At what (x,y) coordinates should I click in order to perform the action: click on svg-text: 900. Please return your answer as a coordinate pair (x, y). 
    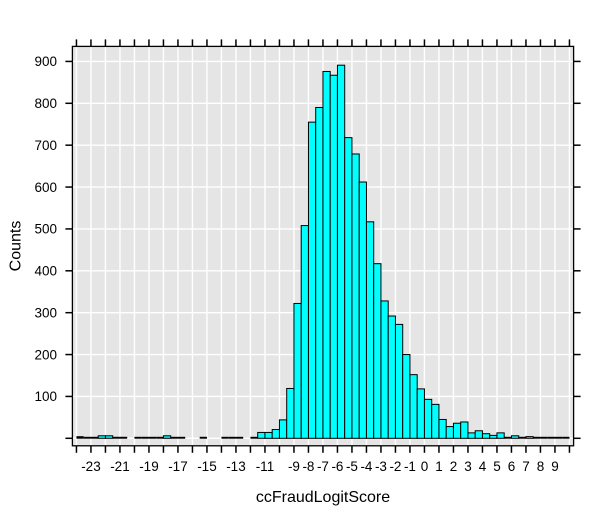
    Looking at the image, I should click on (45, 61).